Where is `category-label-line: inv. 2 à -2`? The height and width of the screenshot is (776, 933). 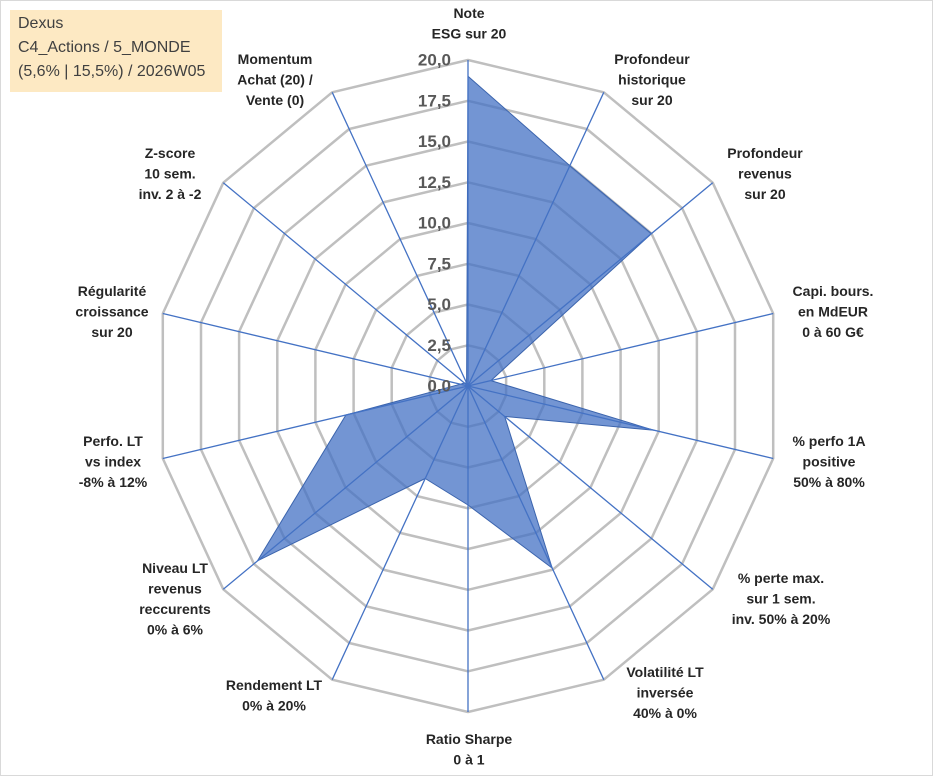
category-label-line: inv. 2 à -2 is located at coordinates (170, 194).